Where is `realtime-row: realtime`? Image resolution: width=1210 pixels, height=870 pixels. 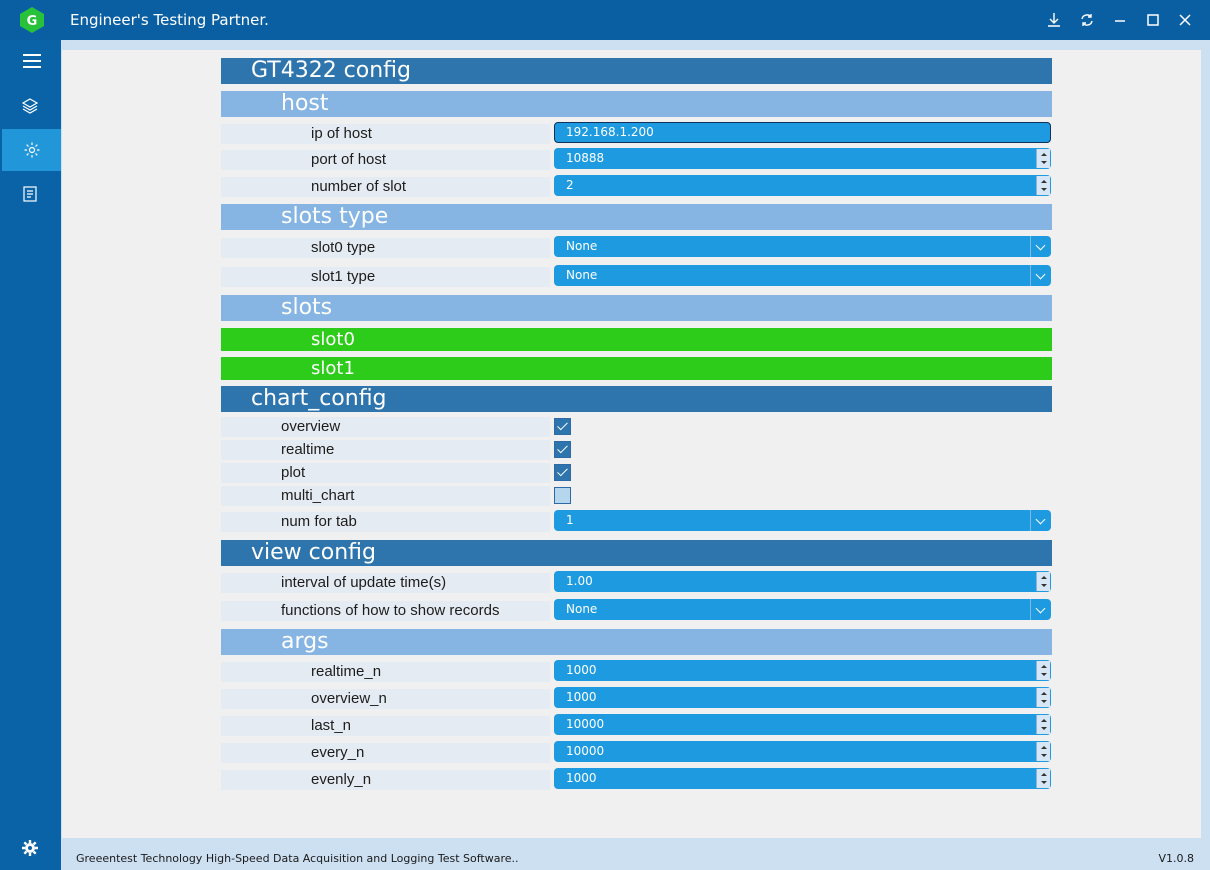
realtime-row: realtime is located at coordinates (636, 450).